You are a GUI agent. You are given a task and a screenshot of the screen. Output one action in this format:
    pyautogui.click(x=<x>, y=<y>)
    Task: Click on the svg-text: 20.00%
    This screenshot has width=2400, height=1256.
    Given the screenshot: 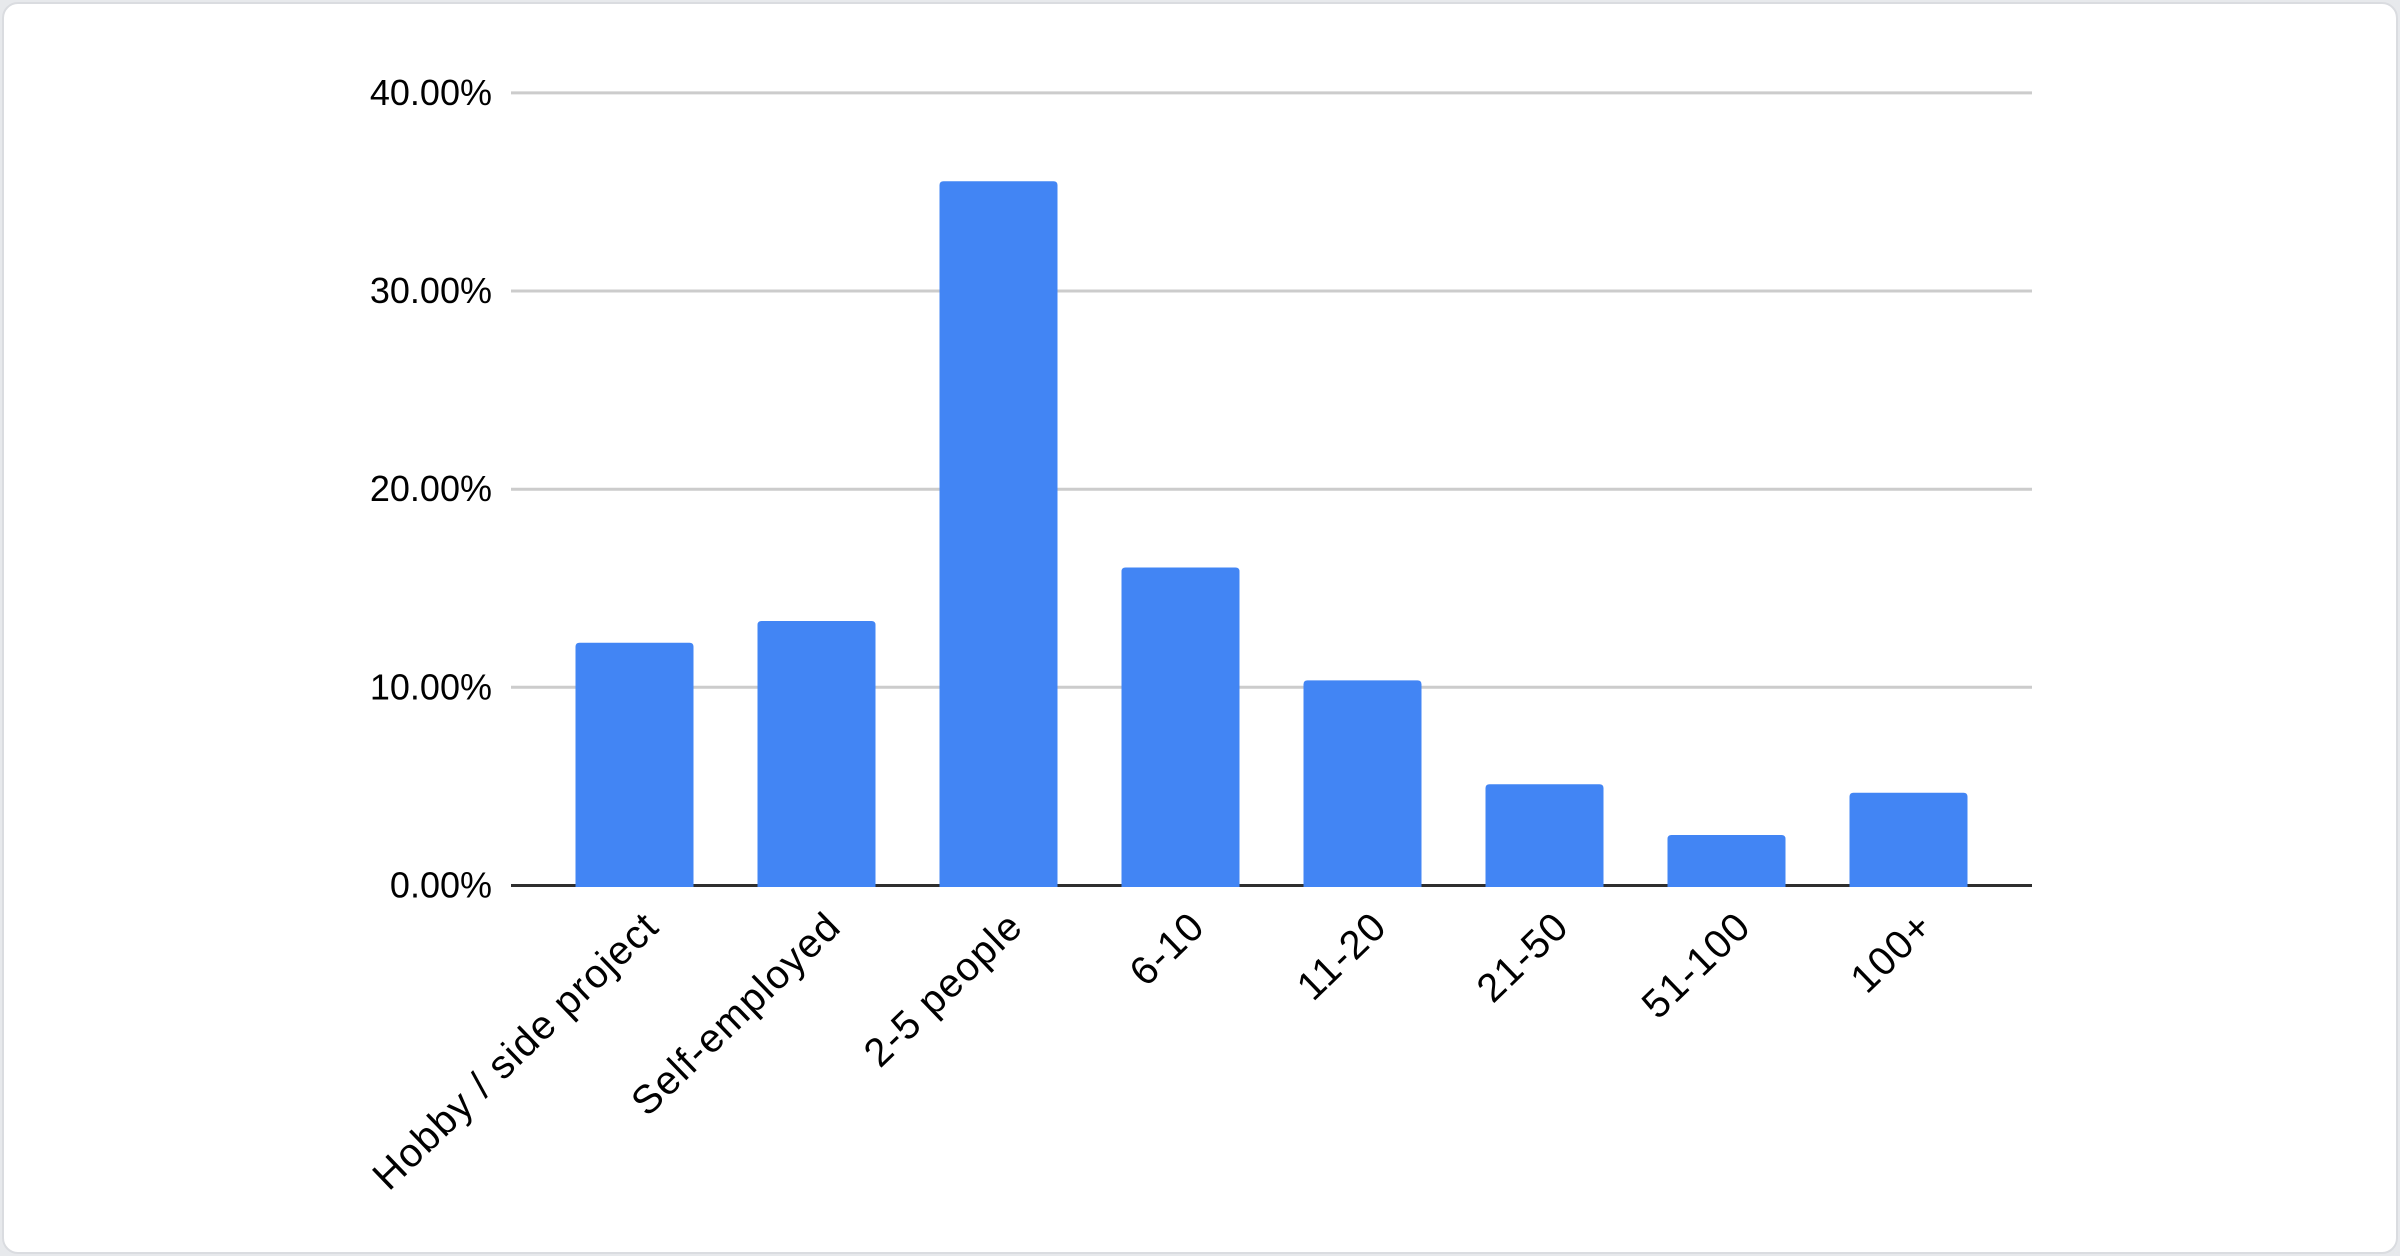 What is the action you would take?
    pyautogui.click(x=431, y=488)
    